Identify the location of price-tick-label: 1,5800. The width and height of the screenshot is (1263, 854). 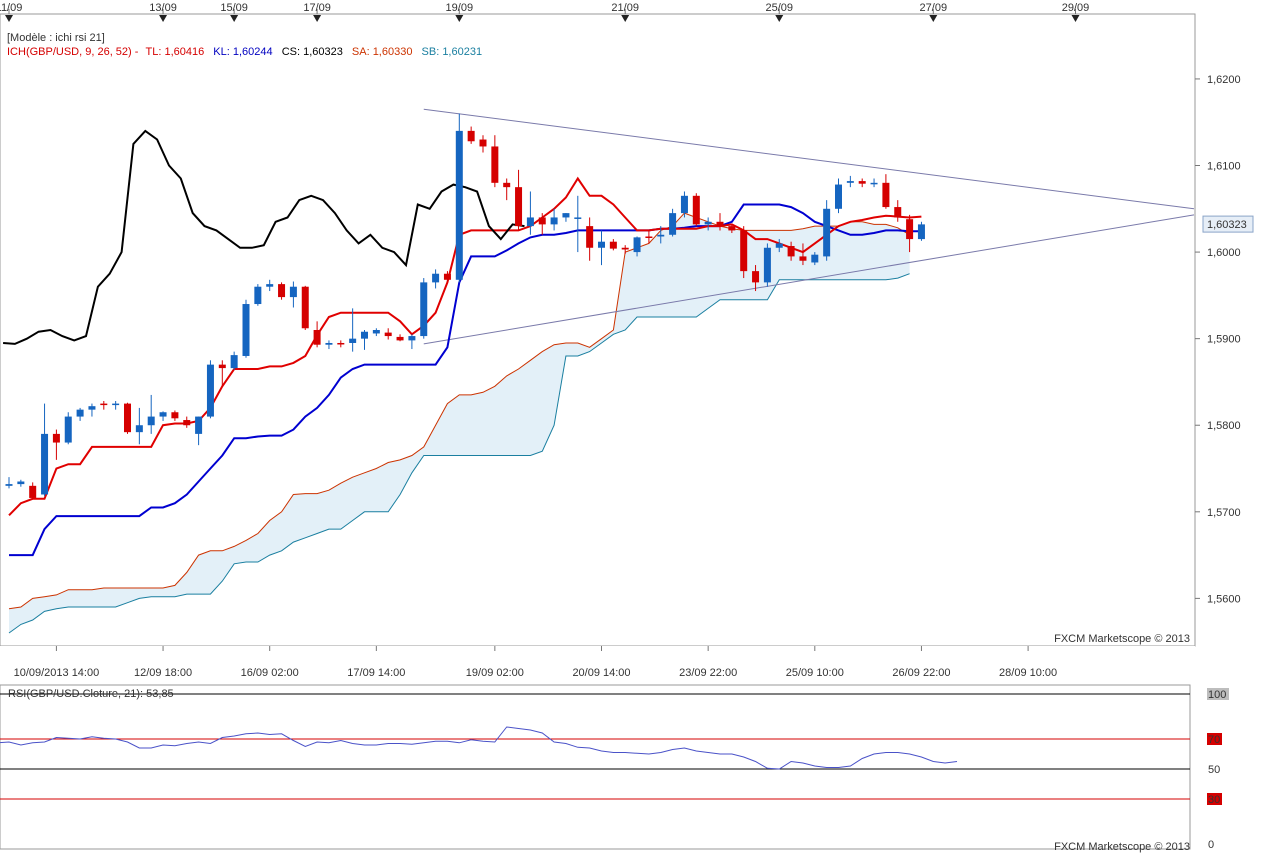
(1224, 426).